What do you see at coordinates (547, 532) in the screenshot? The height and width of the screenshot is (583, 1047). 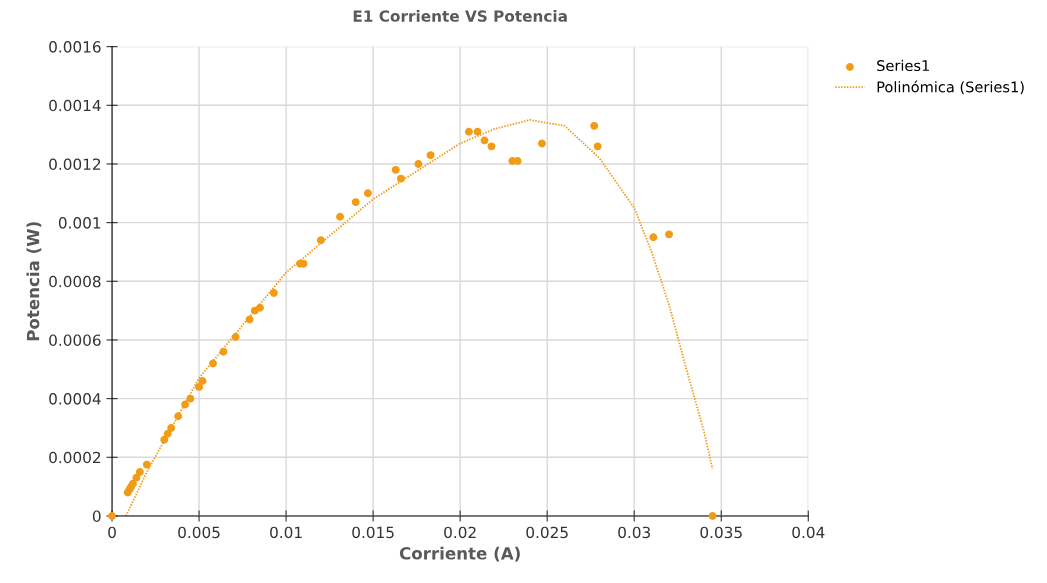 I see `x-tick-label: 0.025` at bounding box center [547, 532].